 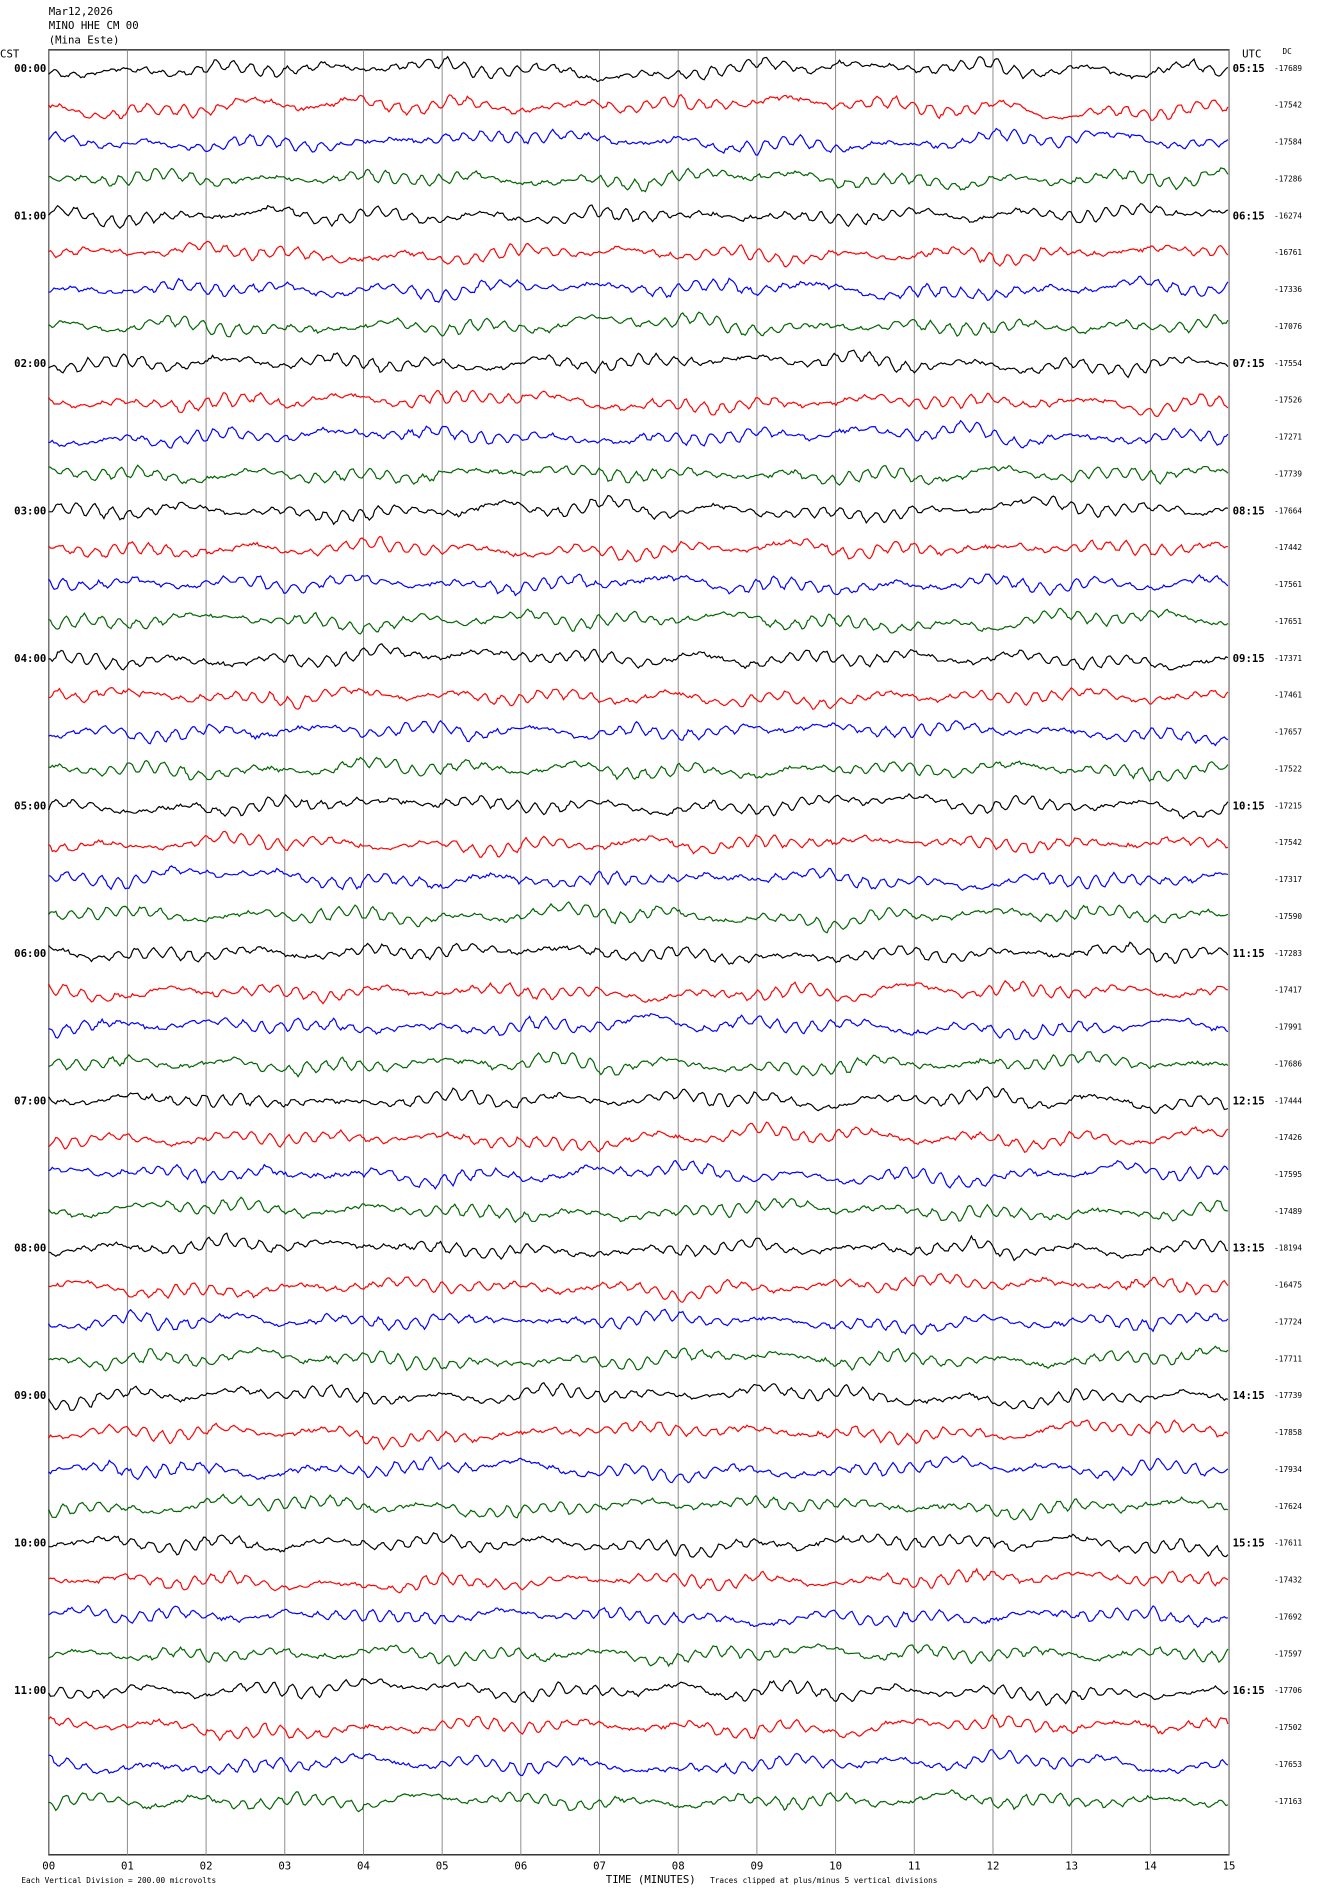 What do you see at coordinates (363, 1866) in the screenshot?
I see `x-tick-label: 04` at bounding box center [363, 1866].